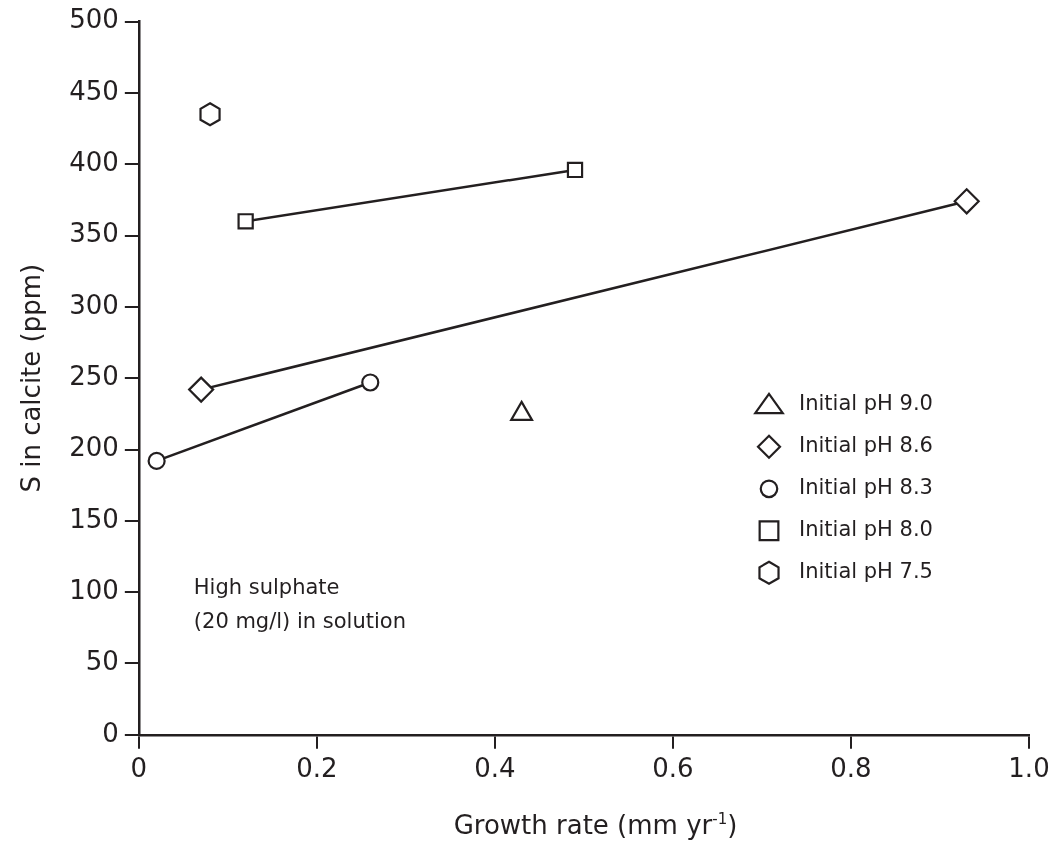 The height and width of the screenshot is (850, 1057). What do you see at coordinates (94, 518) in the screenshot?
I see `y-tick-label: 150` at bounding box center [94, 518].